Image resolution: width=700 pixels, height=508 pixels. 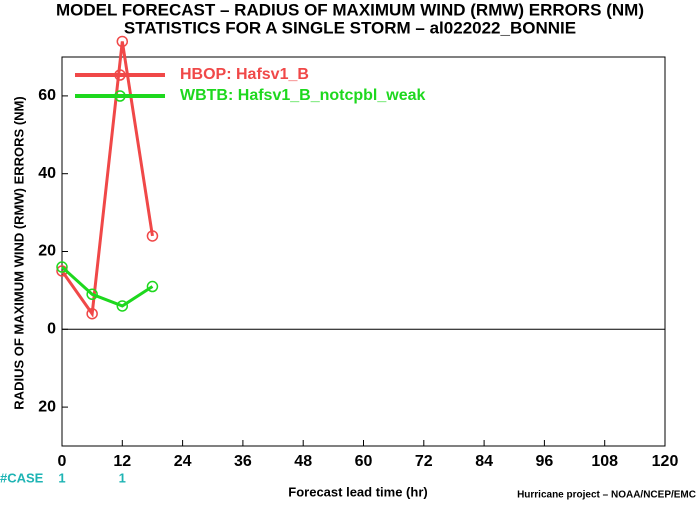 What do you see at coordinates (424, 461) in the screenshot?
I see `x-tick-label: 72` at bounding box center [424, 461].